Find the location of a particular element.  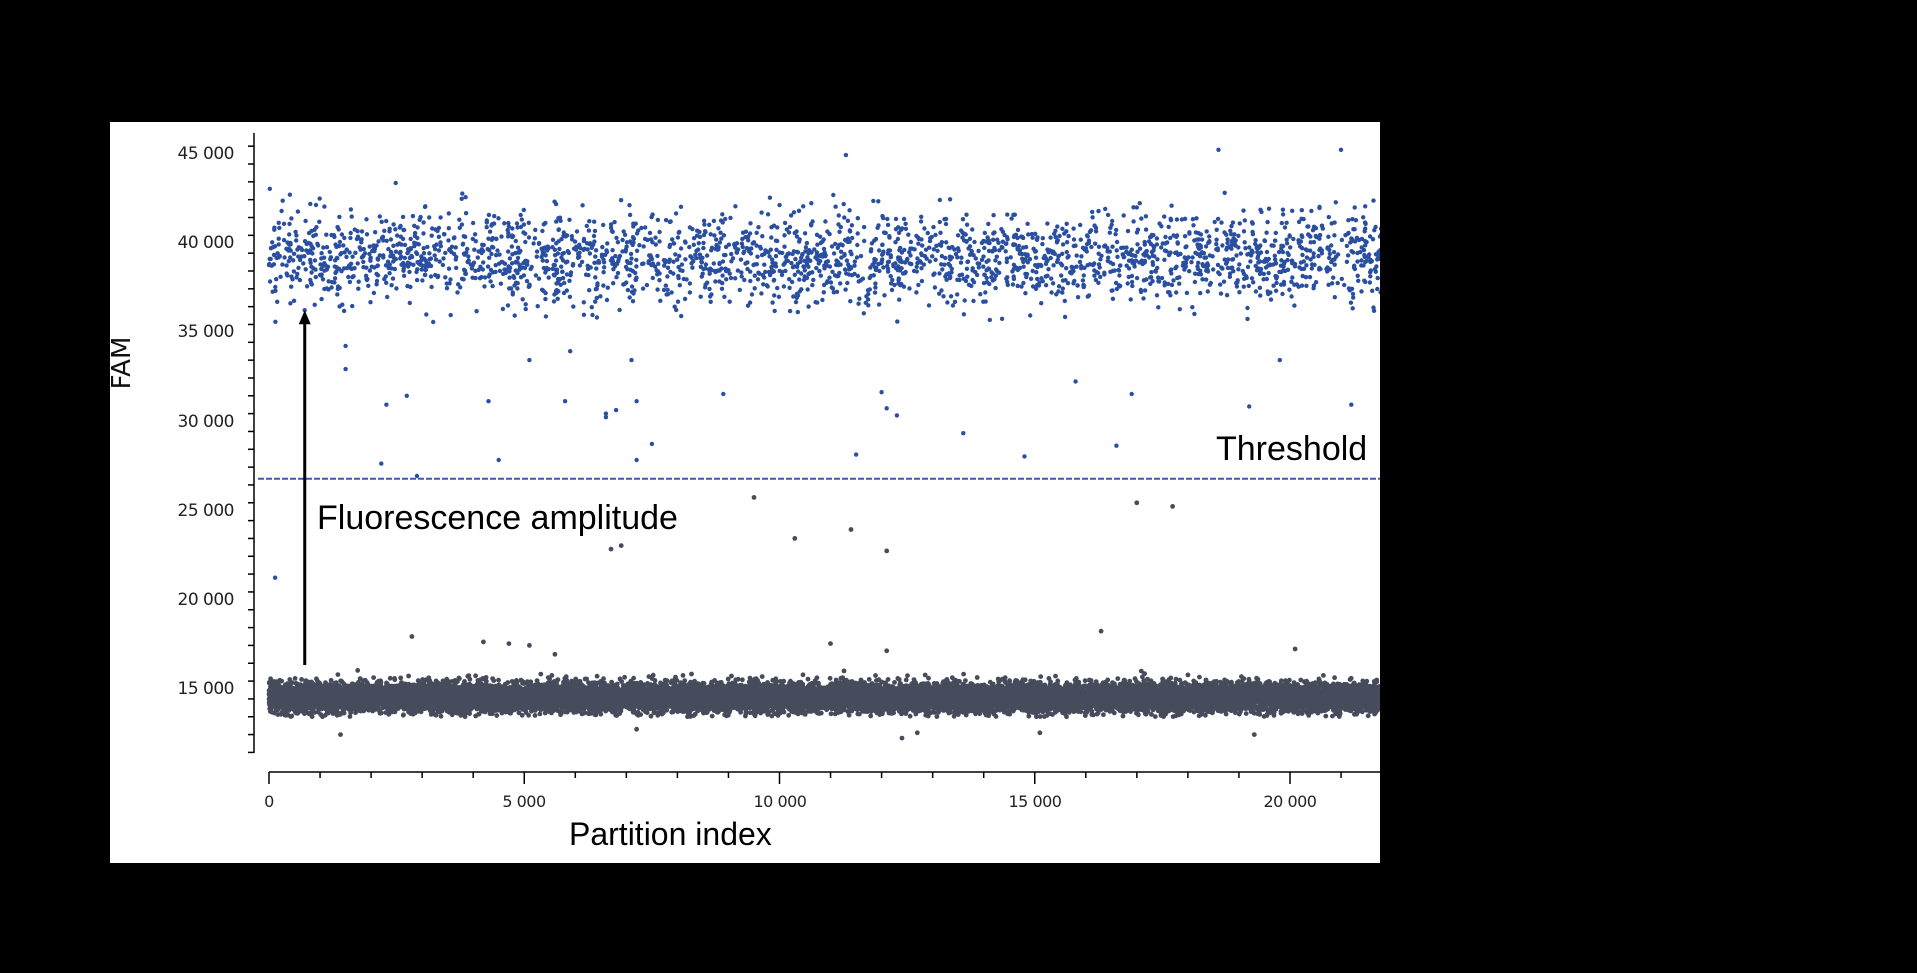

fluorescence-amplitude-arrow is located at coordinates (304, 488).